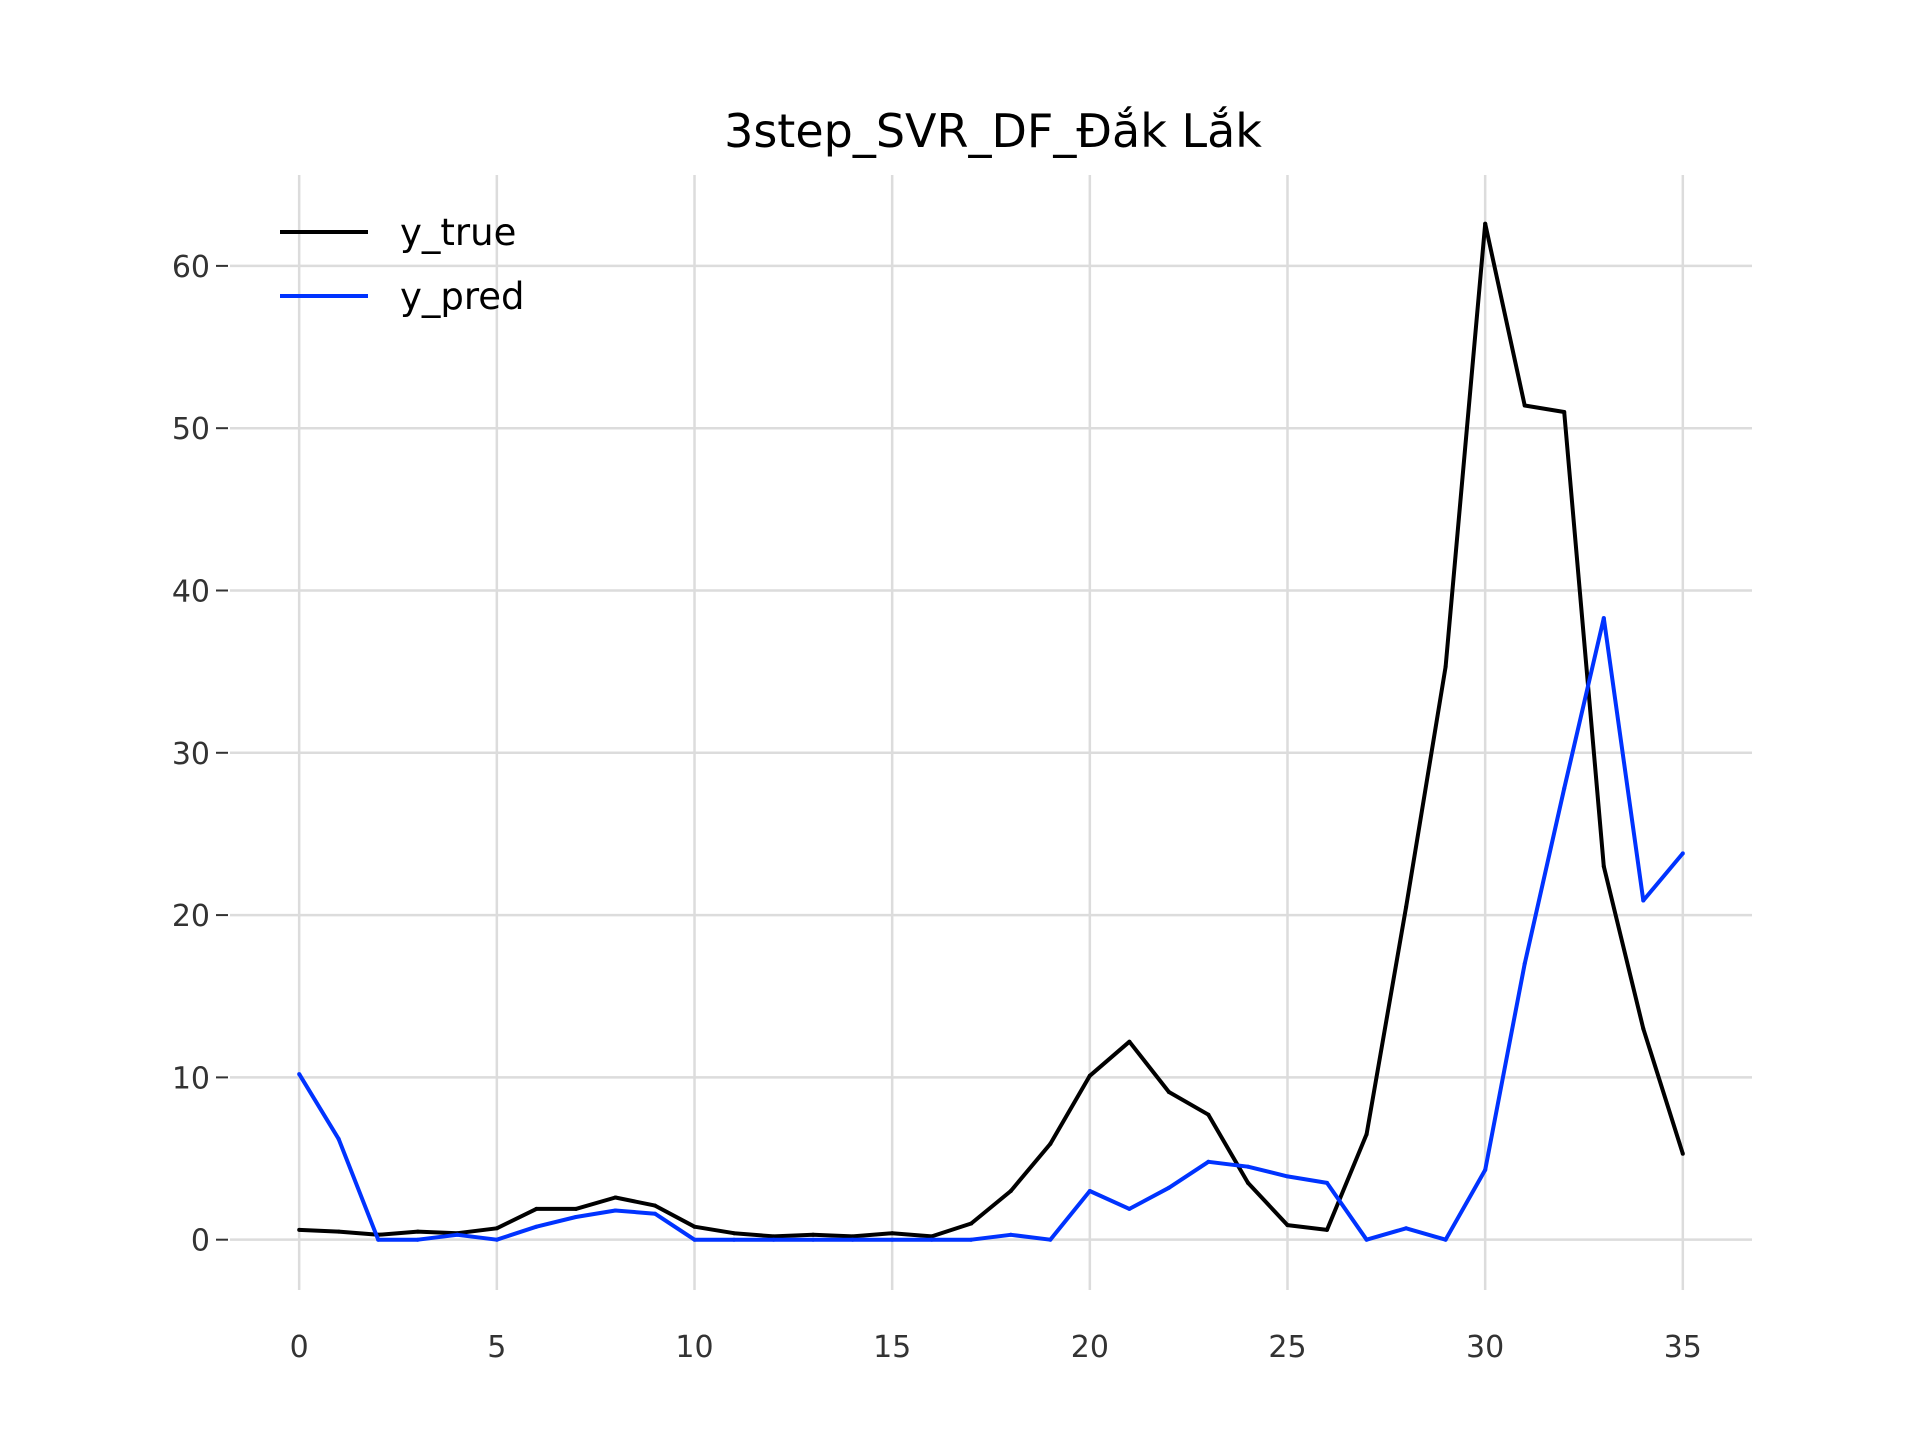  Describe the element at coordinates (191, 267) in the screenshot. I see `y-tick-label: 60` at that location.